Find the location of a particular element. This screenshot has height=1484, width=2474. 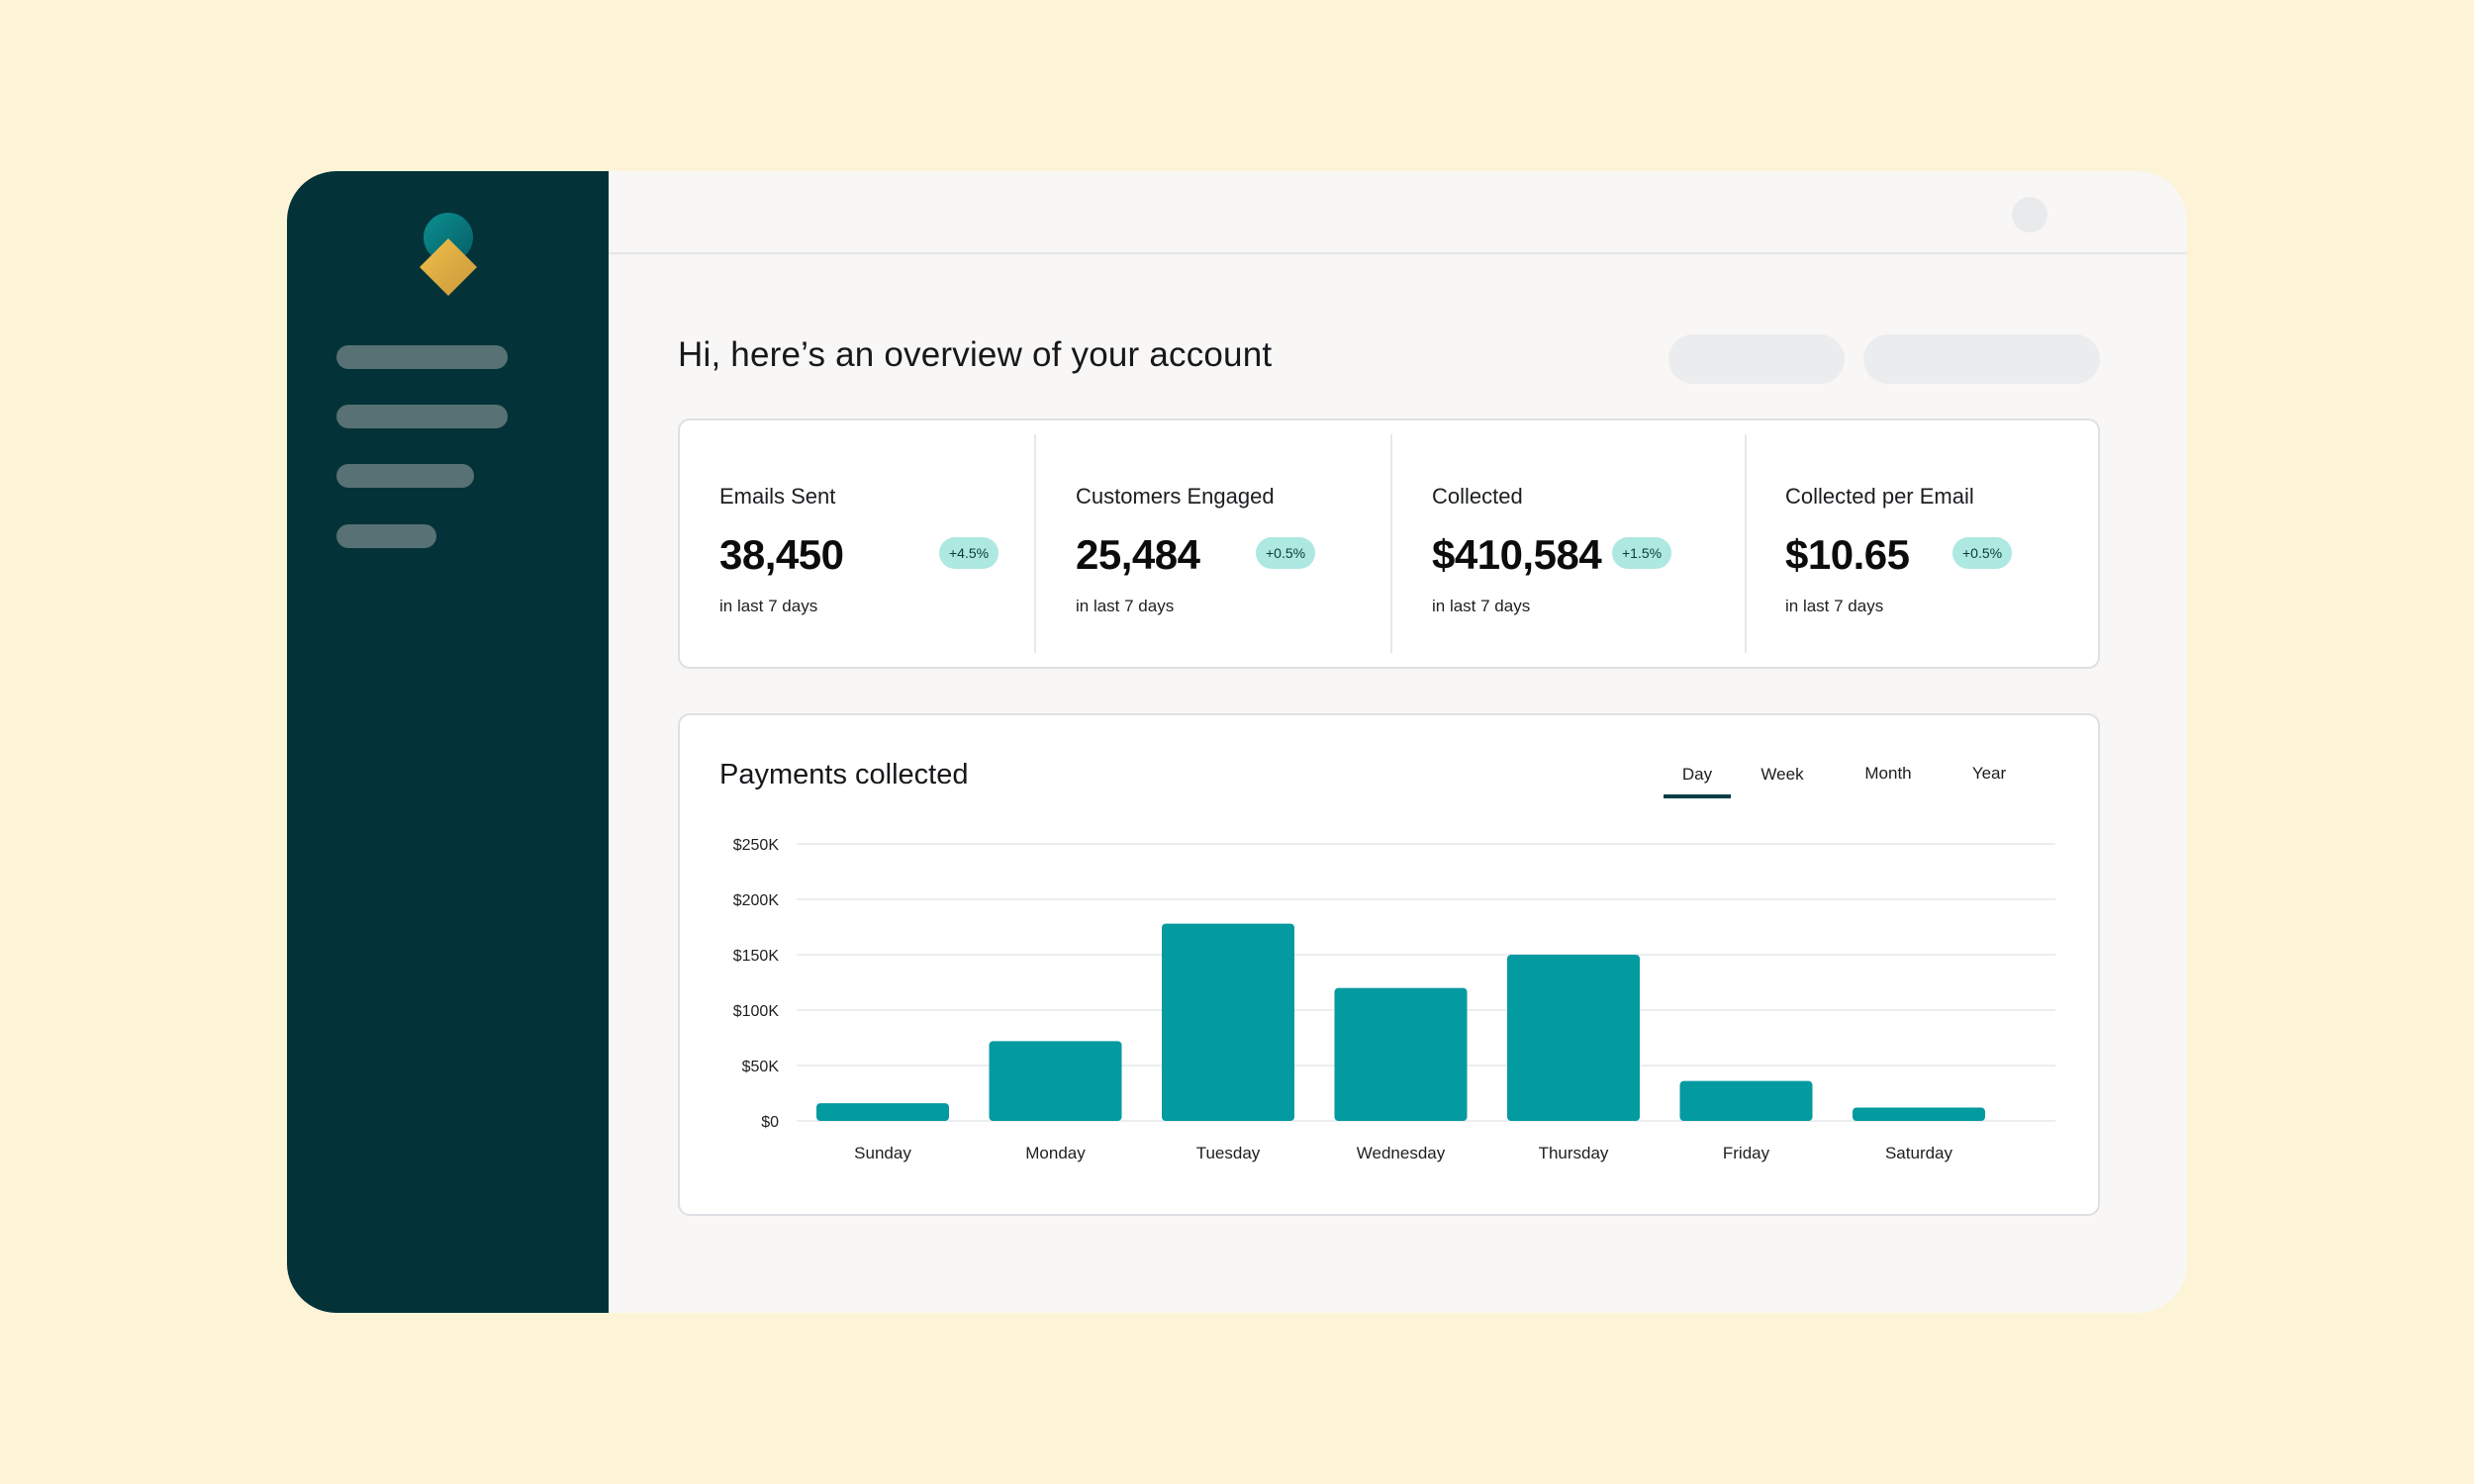

top-bar is located at coordinates (1398, 212).